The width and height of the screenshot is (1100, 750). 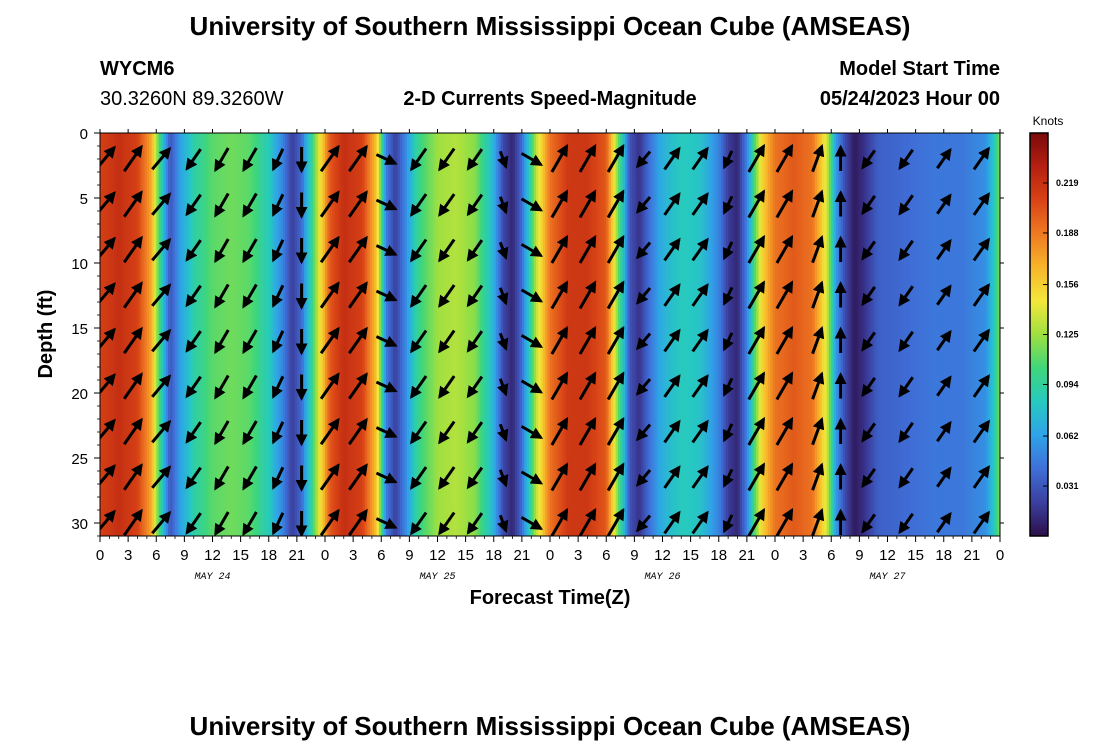 I want to click on y-axis-label: Depth (ft), so click(x=46, y=334).